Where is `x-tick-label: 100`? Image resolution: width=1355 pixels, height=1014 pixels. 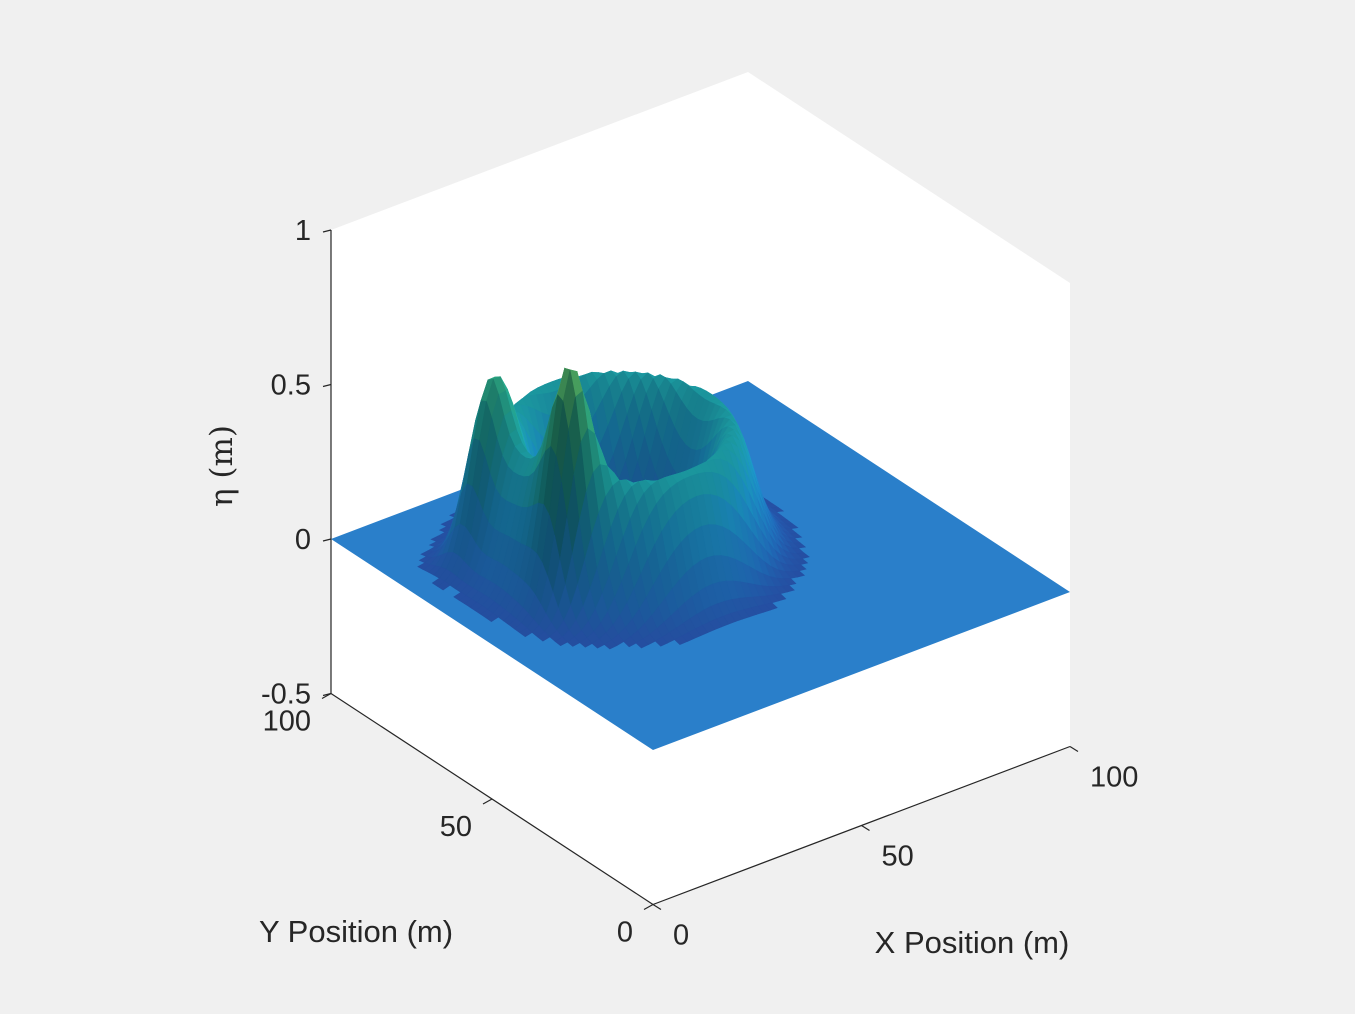 x-tick-label: 100 is located at coordinates (1114, 778).